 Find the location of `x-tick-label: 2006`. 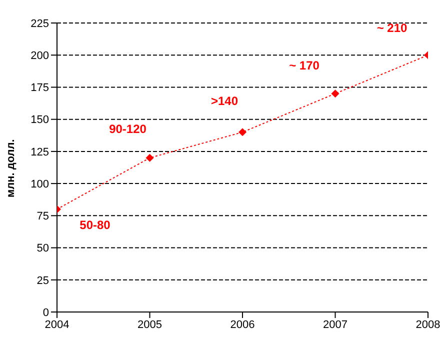

x-tick-label: 2006 is located at coordinates (242, 324).